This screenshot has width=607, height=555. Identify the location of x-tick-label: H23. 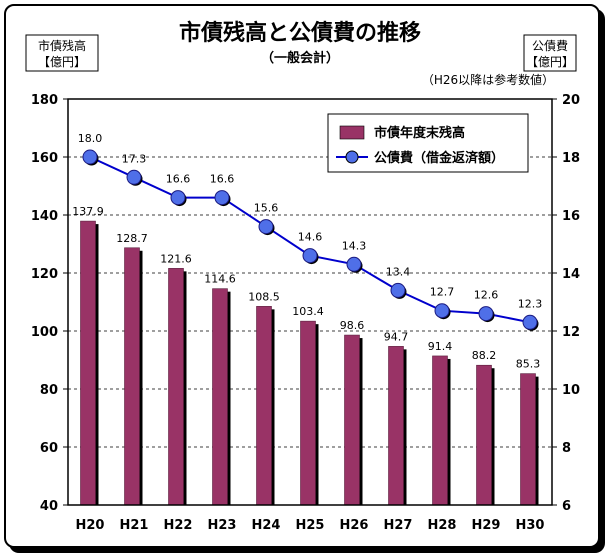
(222, 525).